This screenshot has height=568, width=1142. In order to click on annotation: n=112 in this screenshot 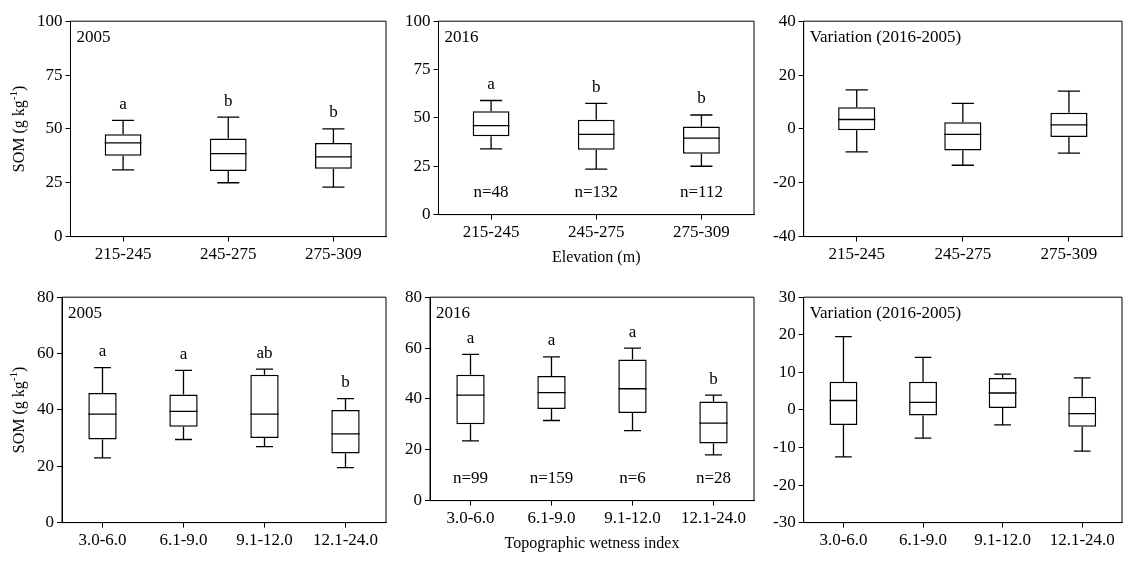, I will do `click(701, 192)`.